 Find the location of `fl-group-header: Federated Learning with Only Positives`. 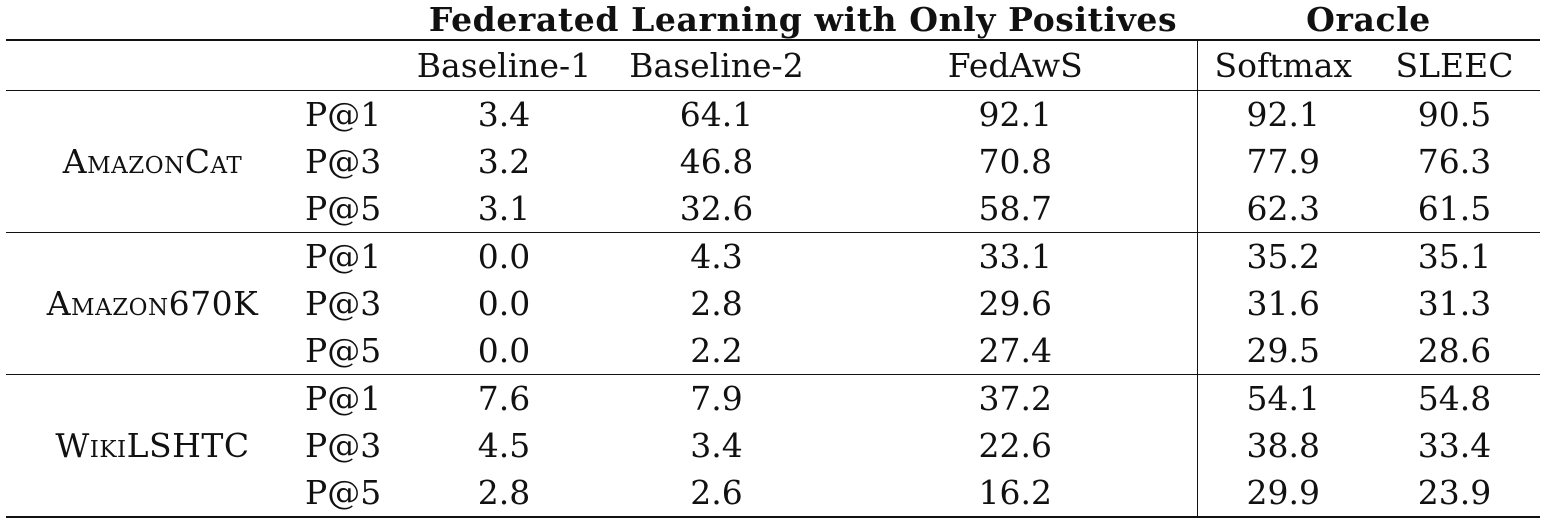

fl-group-header: Federated Learning with Only Positives is located at coordinates (803, 19).